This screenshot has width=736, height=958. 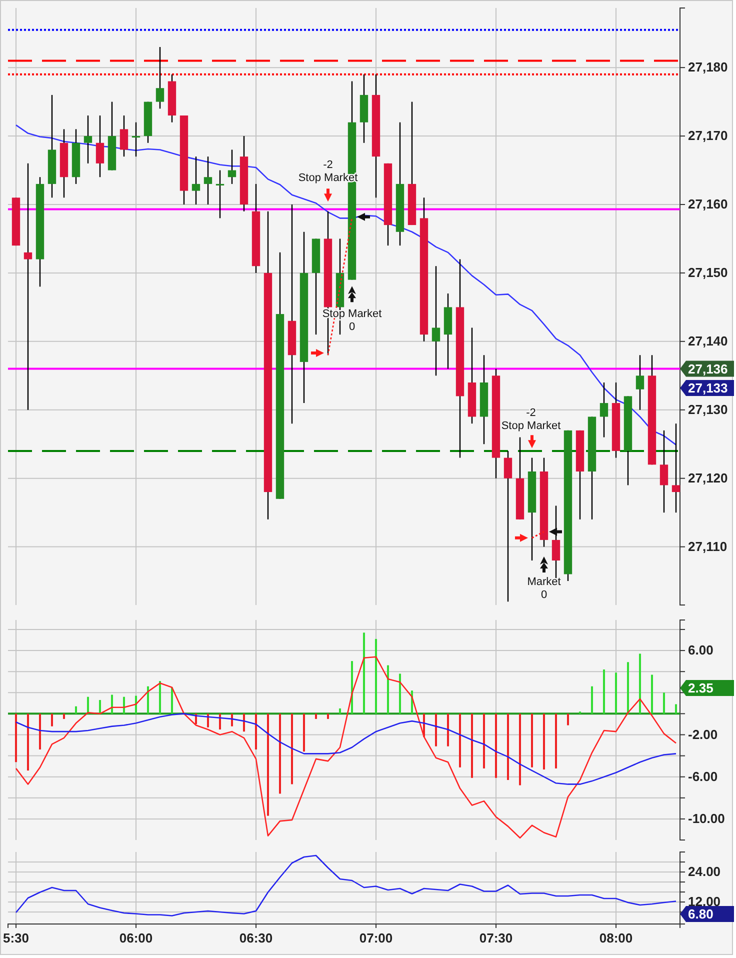 What do you see at coordinates (703, 776) in the screenshot?
I see `y-tick-label: -6.00` at bounding box center [703, 776].